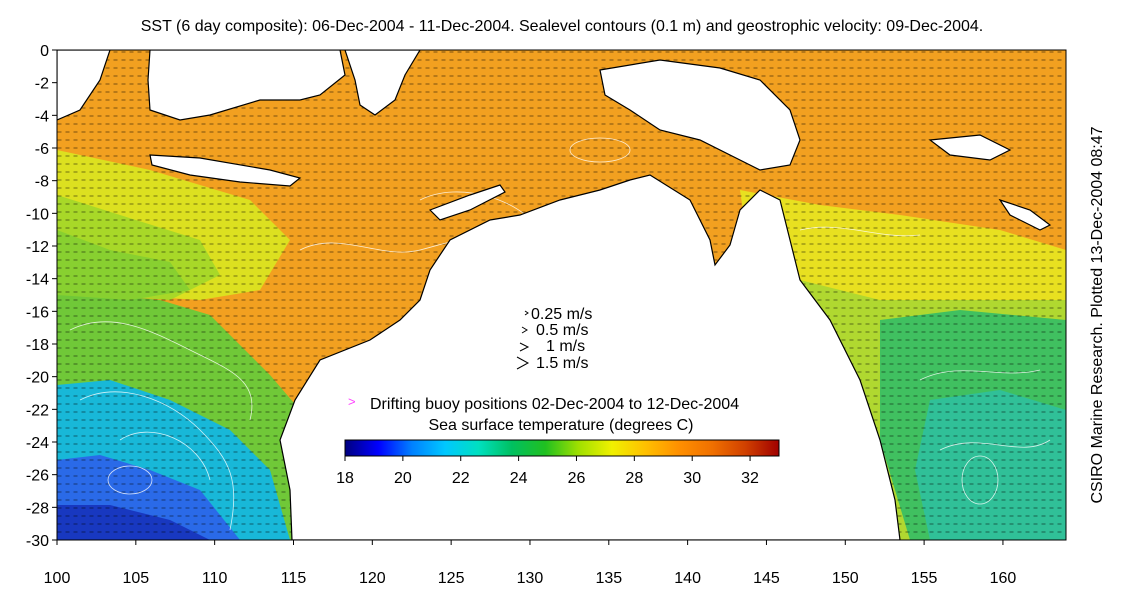  Describe the element at coordinates (1003, 578) in the screenshot. I see `x-tick-label: 160` at that location.